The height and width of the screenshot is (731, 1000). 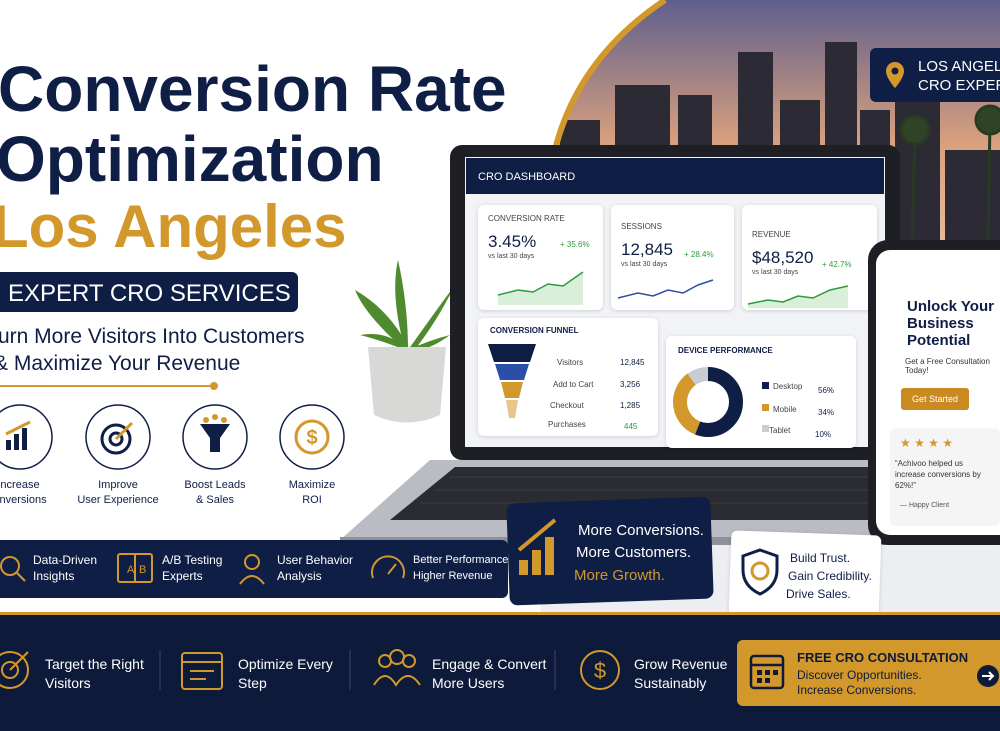 I want to click on cta-text: Discover Opportunities., so click(x=859, y=675).